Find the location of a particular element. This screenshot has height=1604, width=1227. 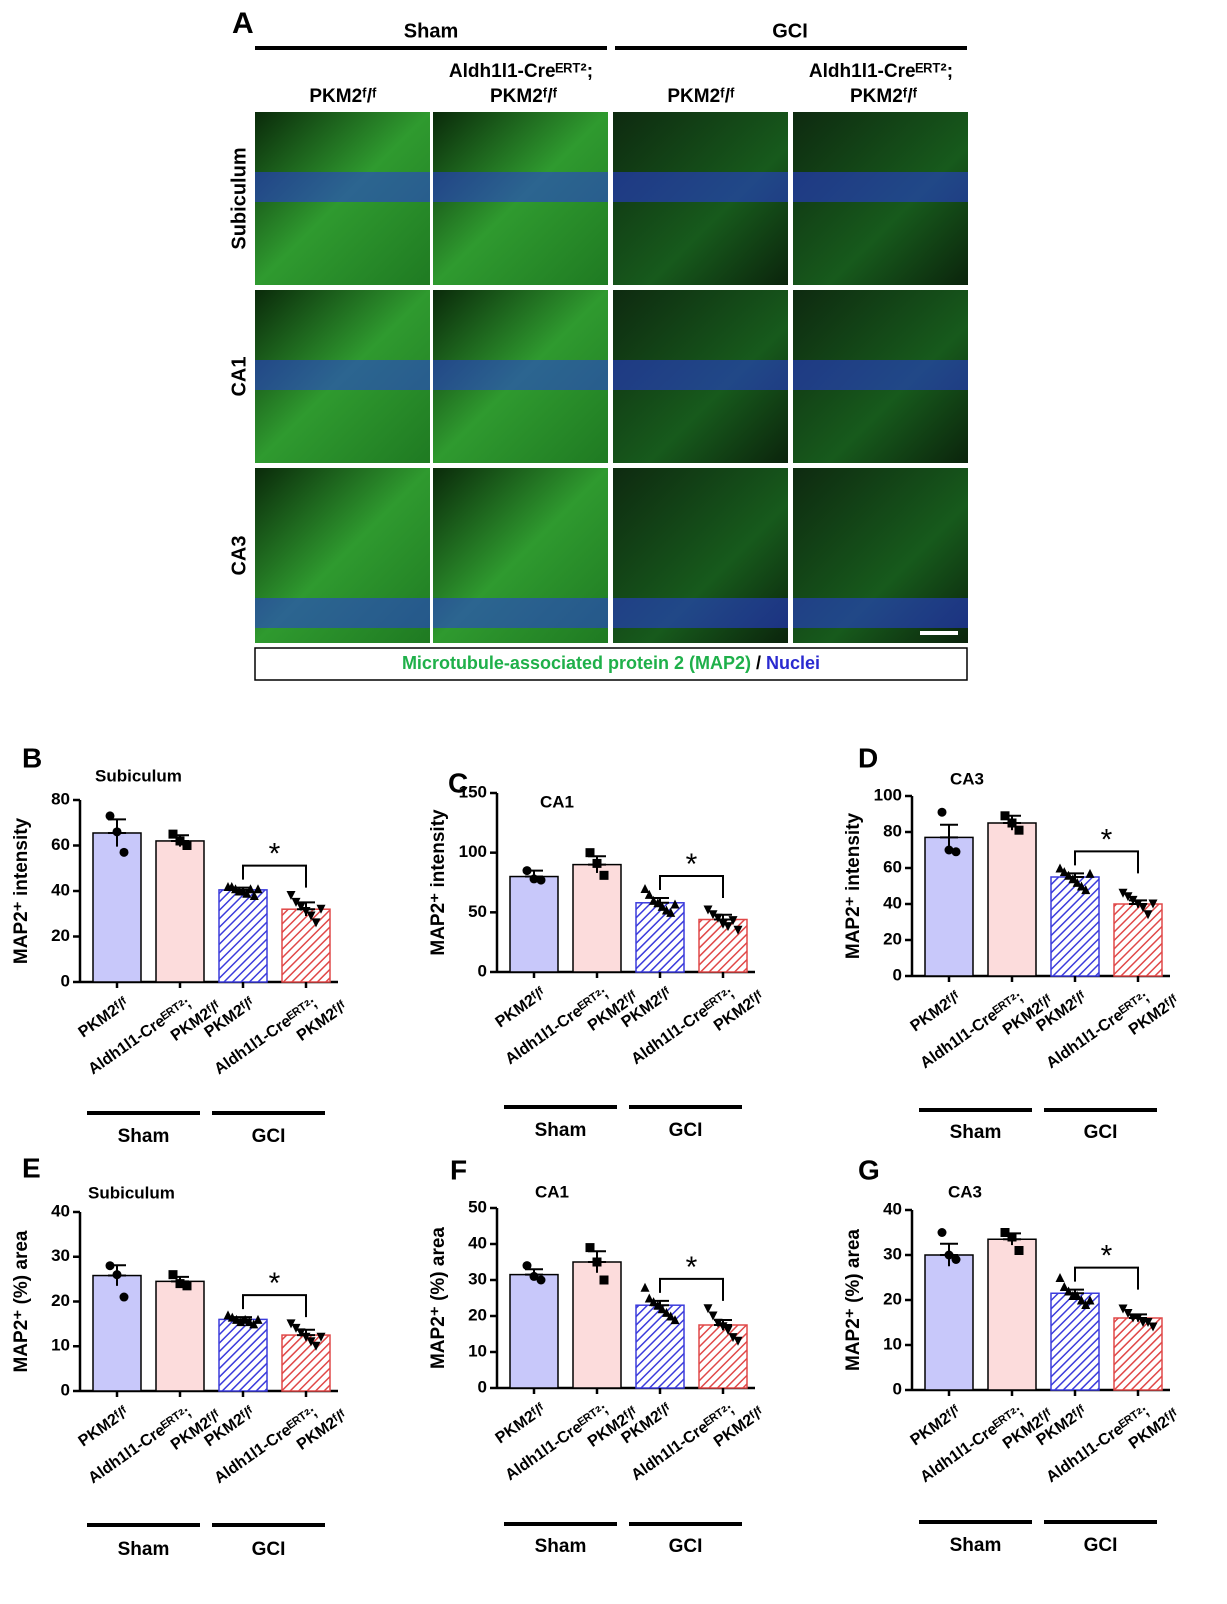

panel-label: G is located at coordinates (869, 1169).